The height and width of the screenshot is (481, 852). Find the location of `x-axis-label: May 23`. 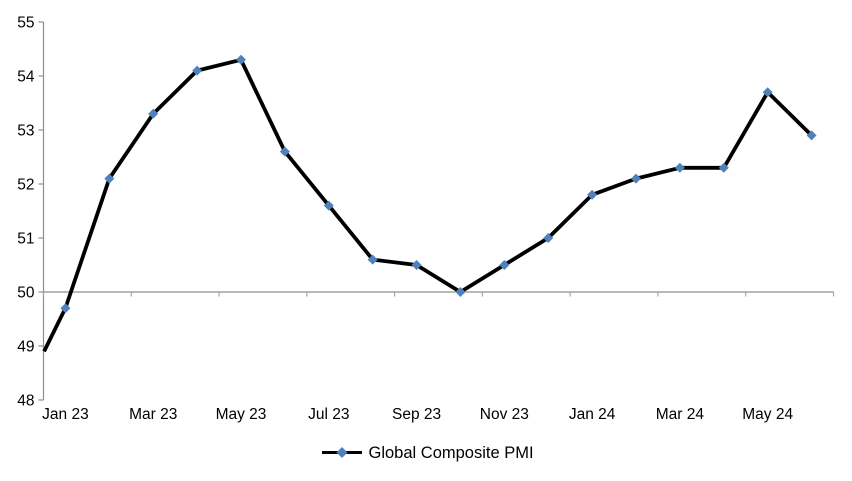

x-axis-label: May 23 is located at coordinates (241, 414).